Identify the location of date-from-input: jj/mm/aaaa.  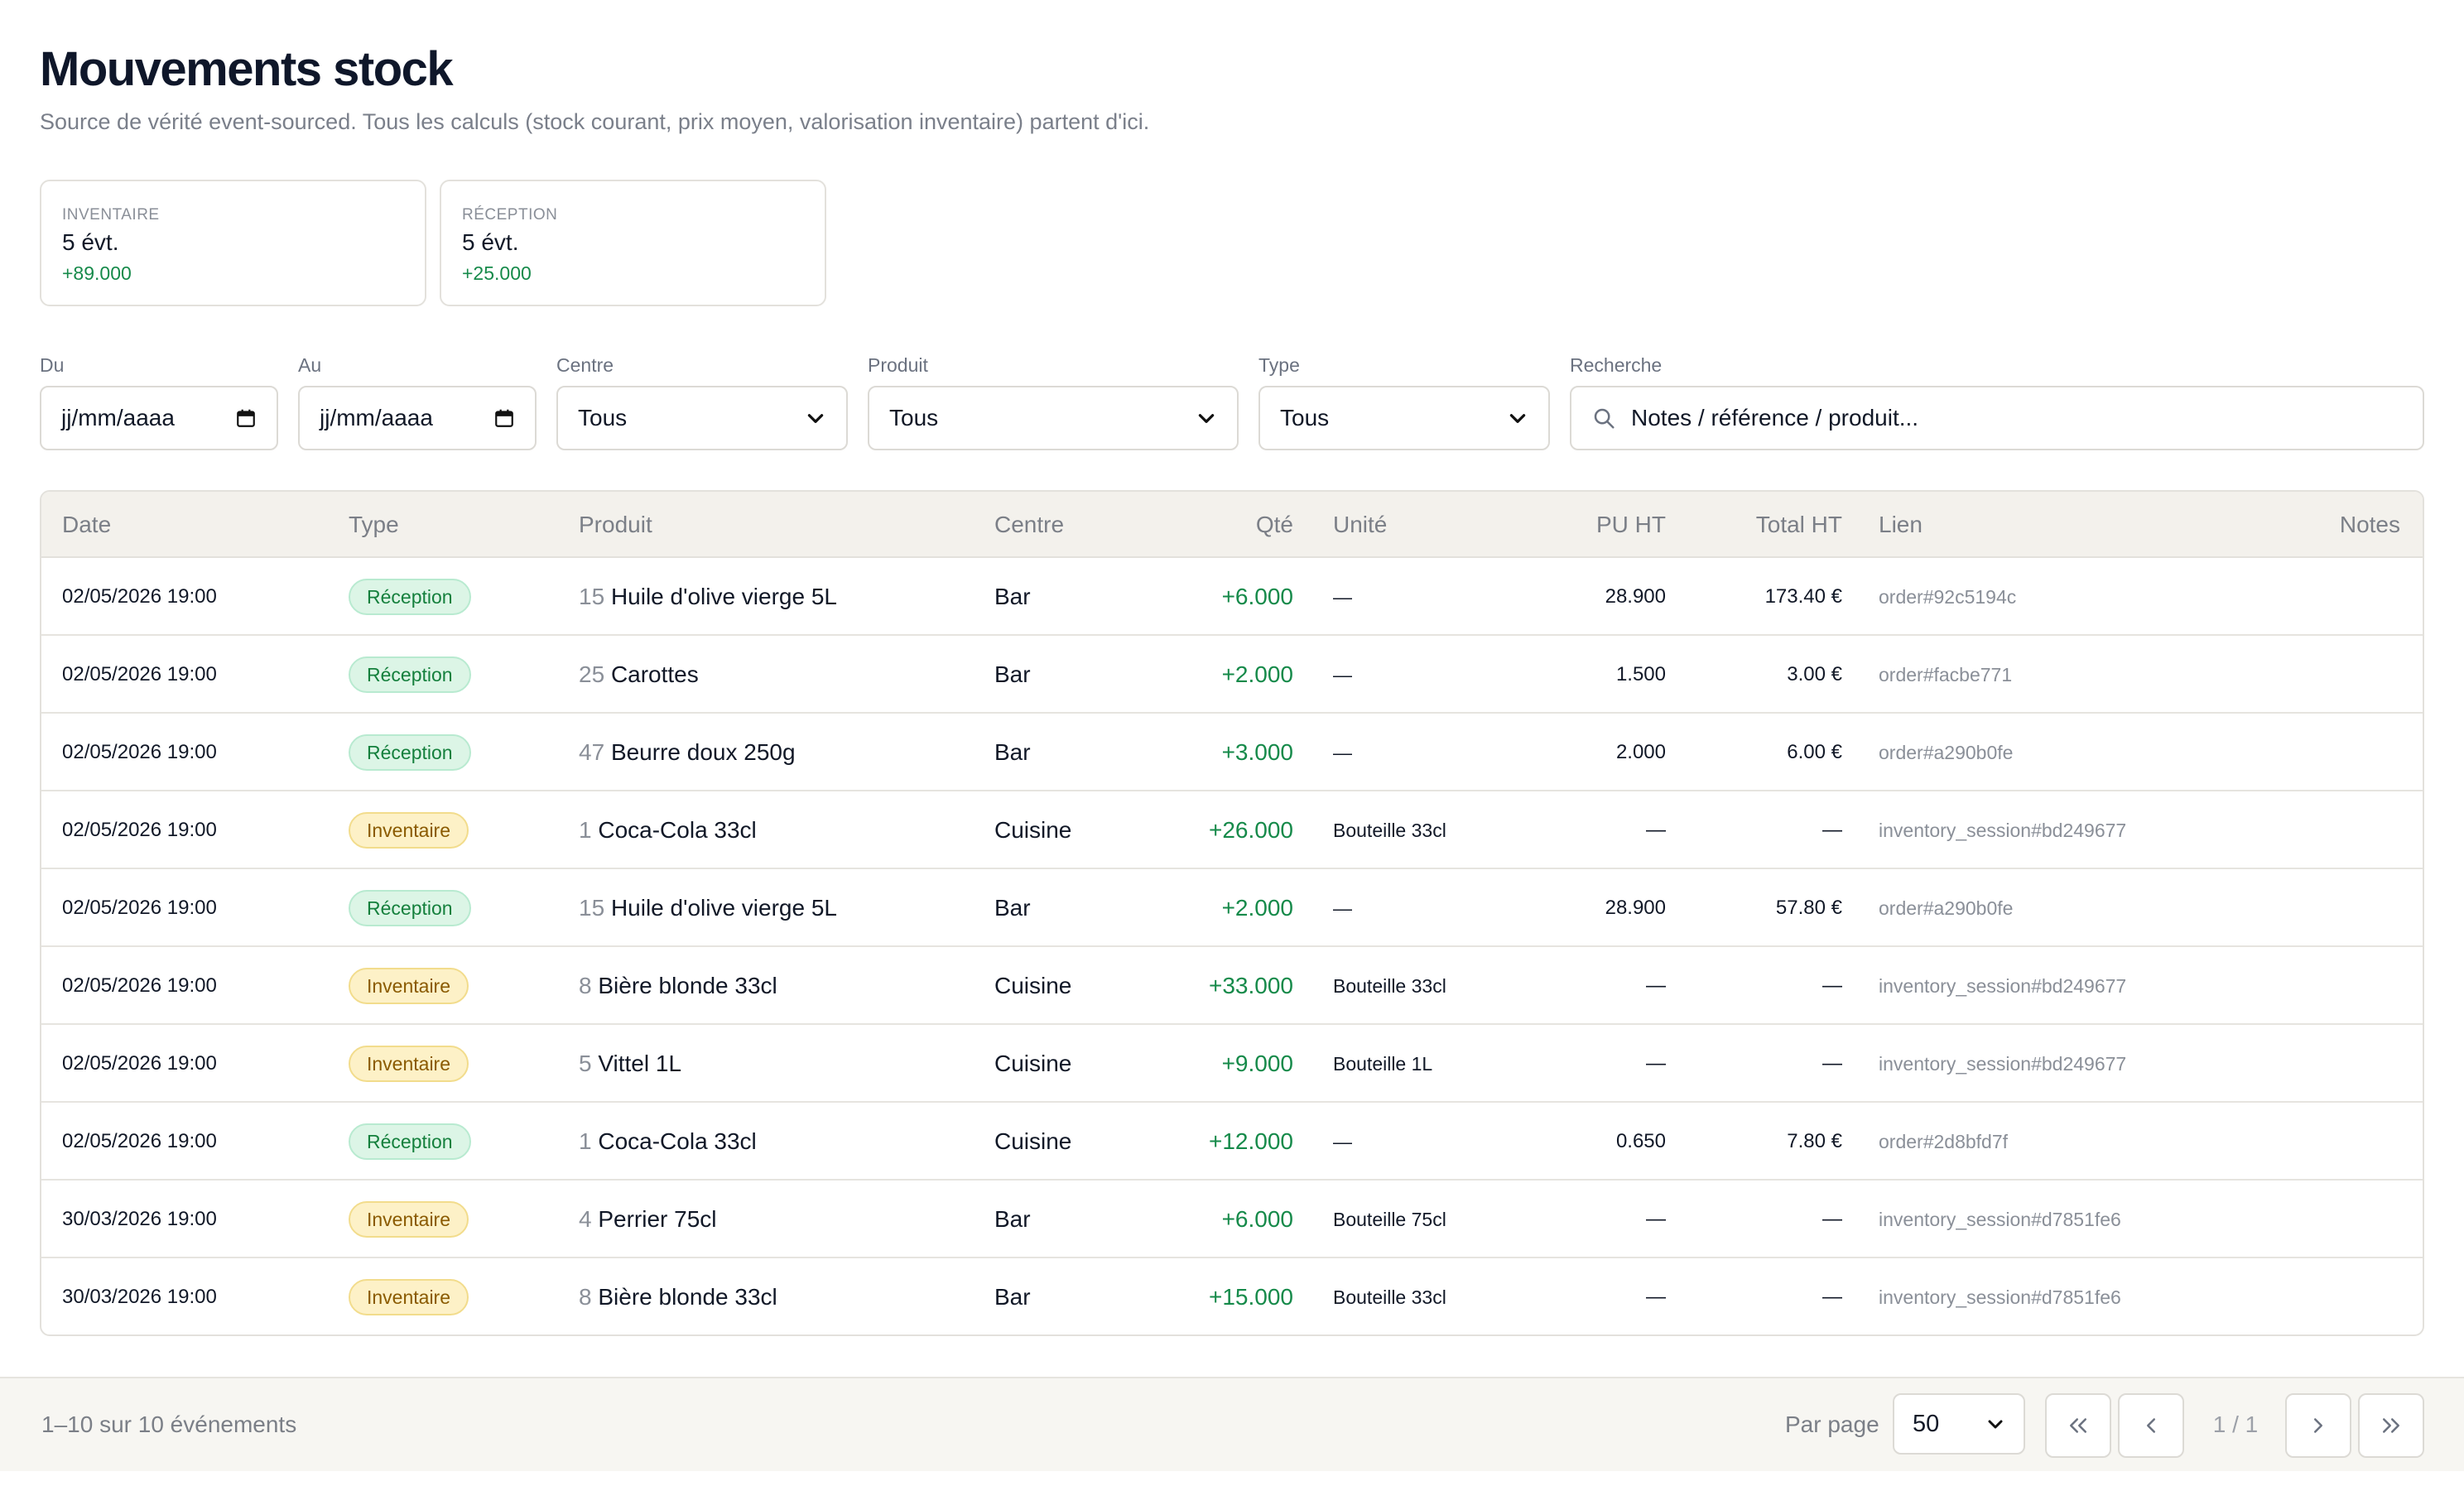
(159, 418).